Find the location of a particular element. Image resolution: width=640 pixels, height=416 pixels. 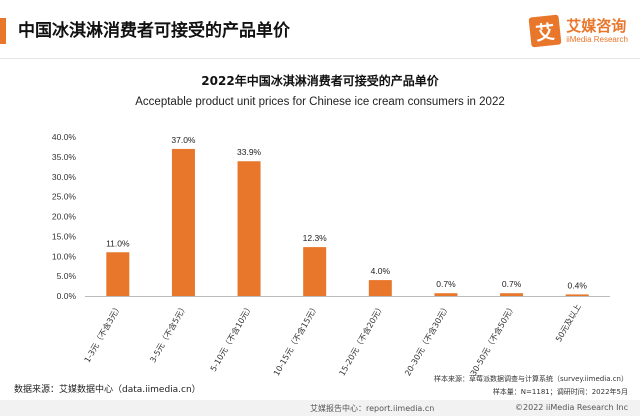

data-label: 37.0% is located at coordinates (183, 140).